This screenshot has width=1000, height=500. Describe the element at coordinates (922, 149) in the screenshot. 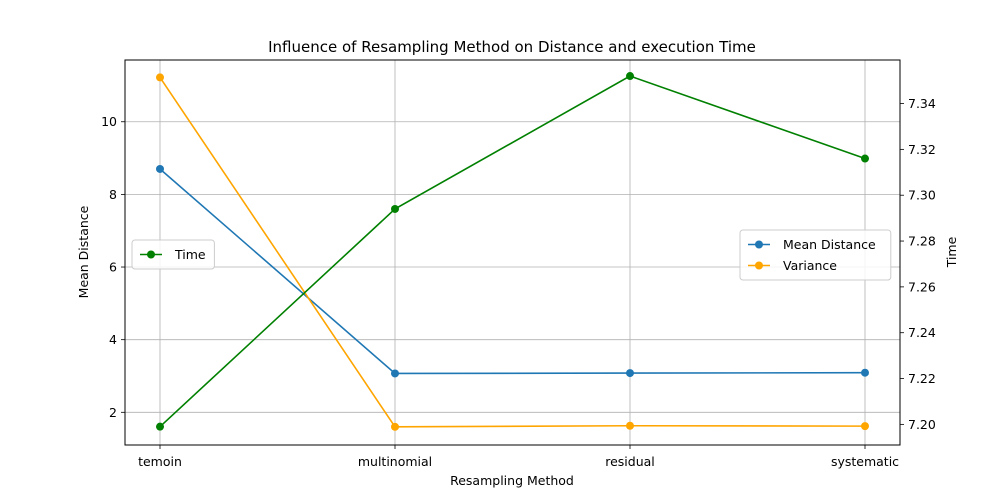

I see `y-right-tick-label: 7.32` at that location.